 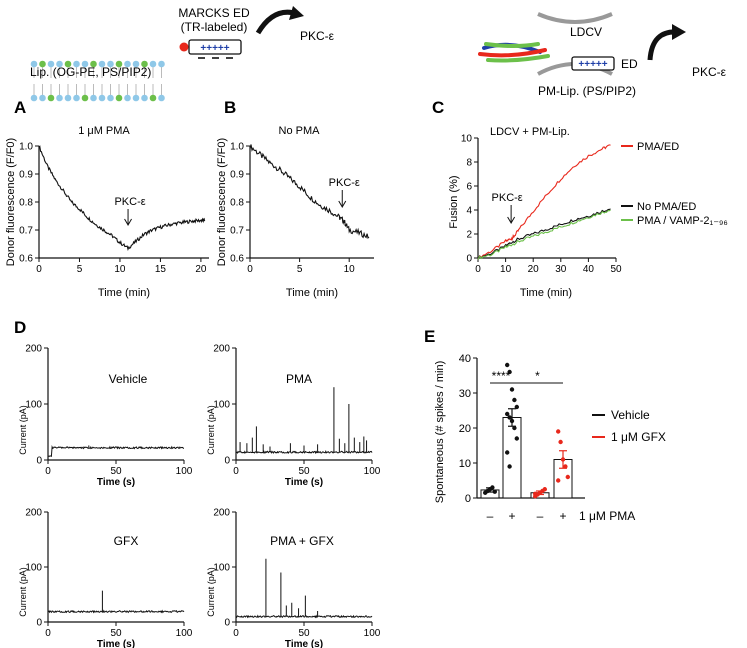 What do you see at coordinates (26, 231) in the screenshot?
I see `a-y-tick-label: 0.7` at bounding box center [26, 231].